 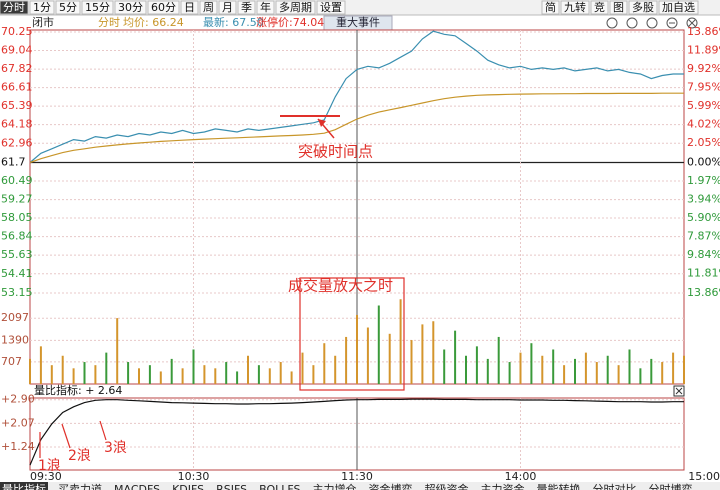 What do you see at coordinates (703, 273) in the screenshot?
I see `y2-tick-label: 11.81%` at bounding box center [703, 273].